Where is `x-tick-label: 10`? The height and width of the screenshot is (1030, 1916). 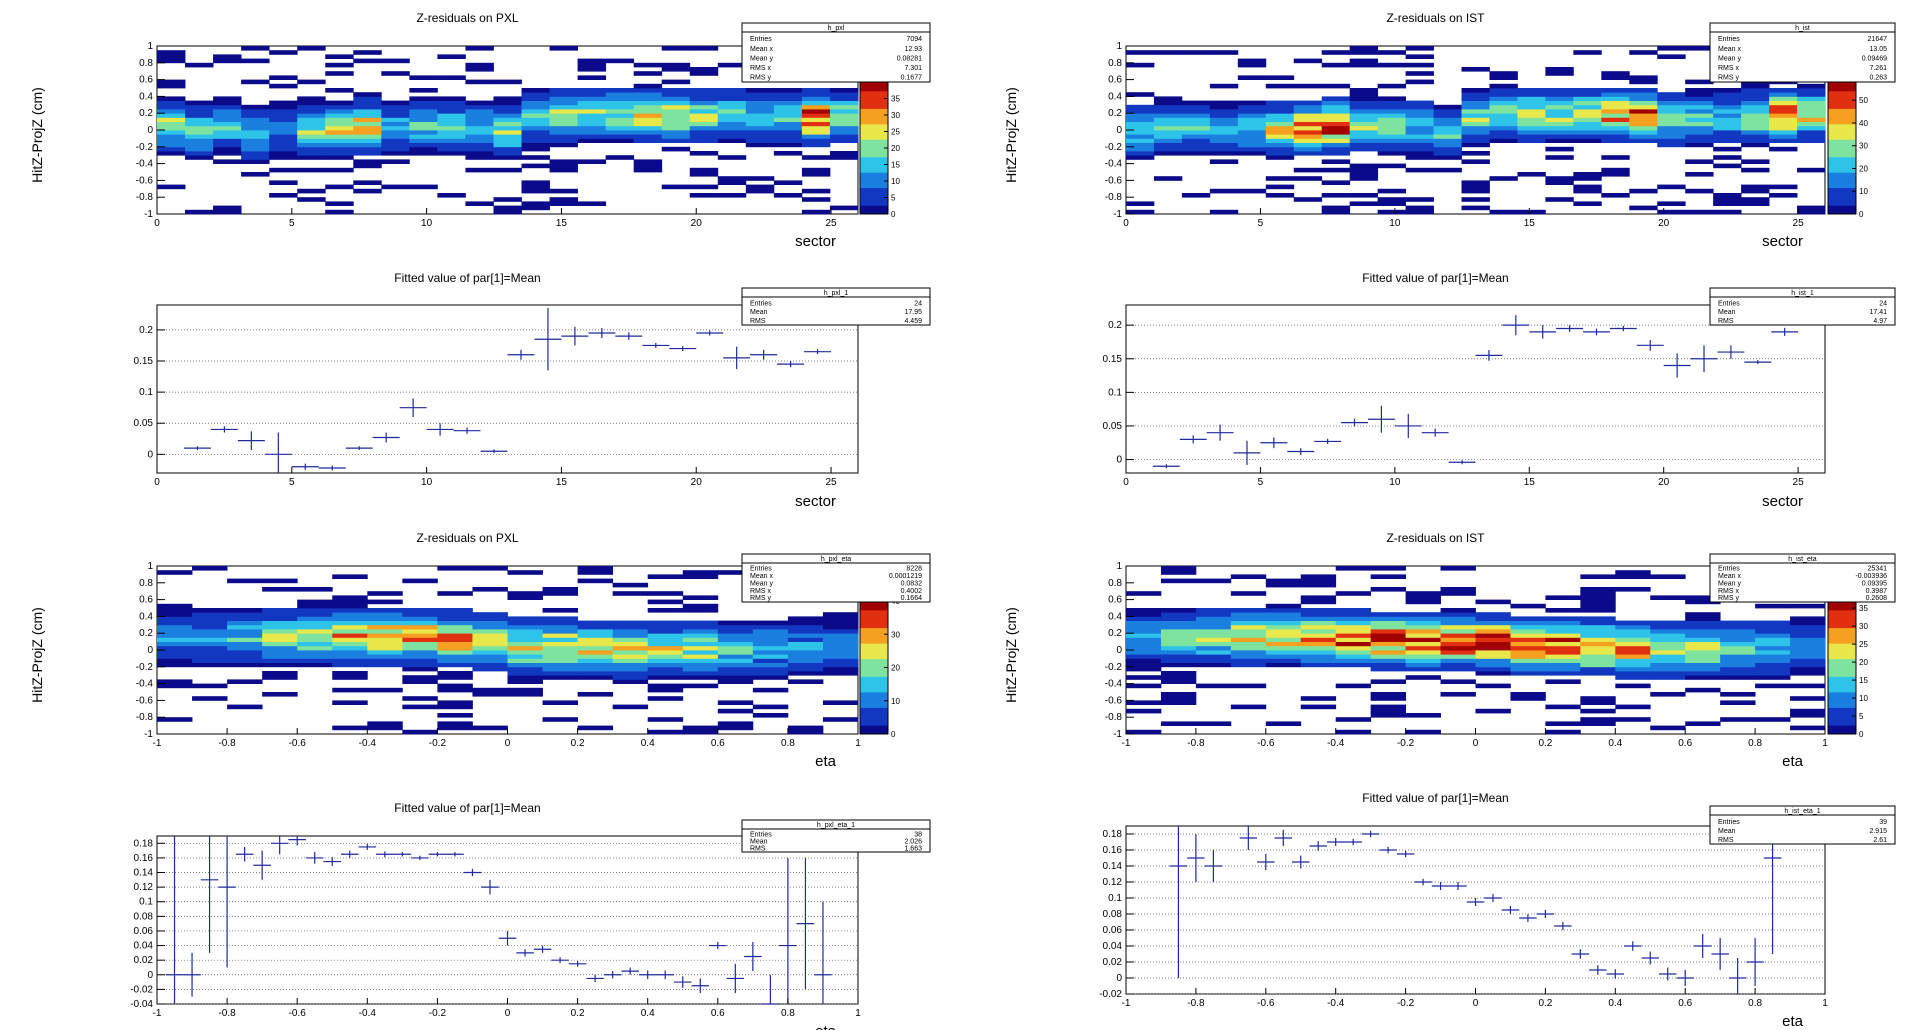 x-tick-label: 10 is located at coordinates (1395, 223).